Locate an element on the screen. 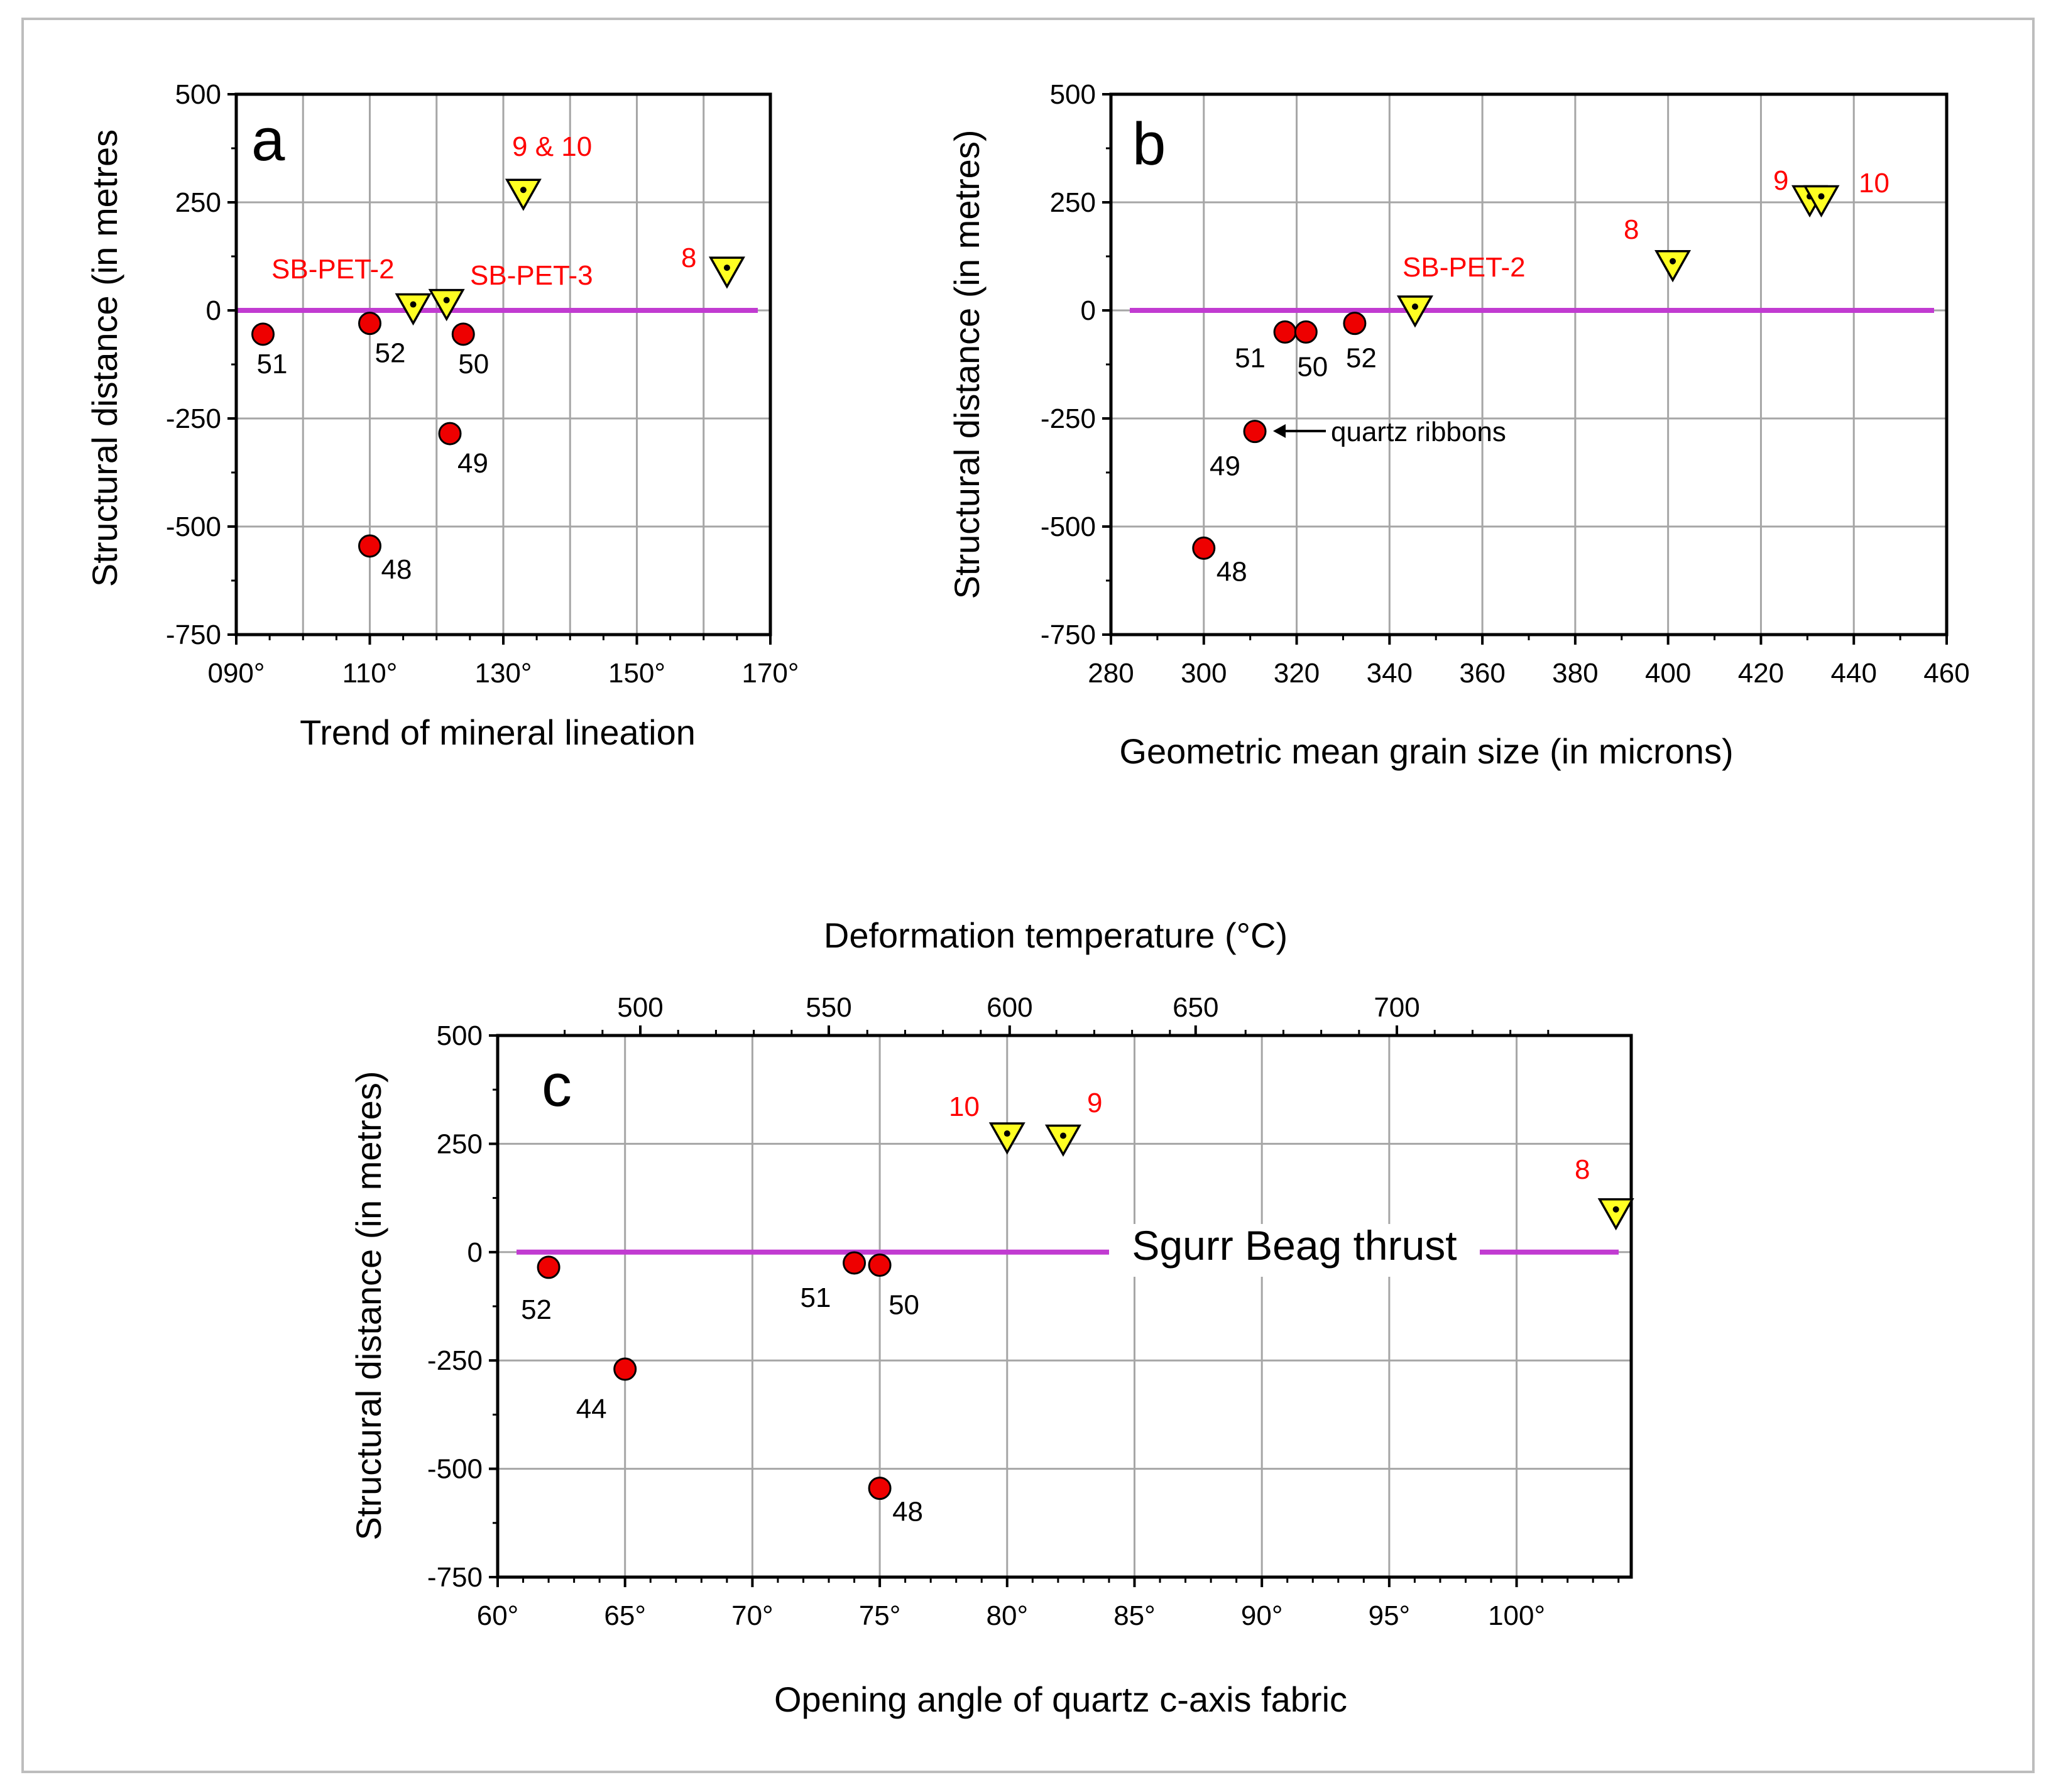 This screenshot has height=1792, width=2056. x-tick-label: 80° is located at coordinates (1008, 1615).